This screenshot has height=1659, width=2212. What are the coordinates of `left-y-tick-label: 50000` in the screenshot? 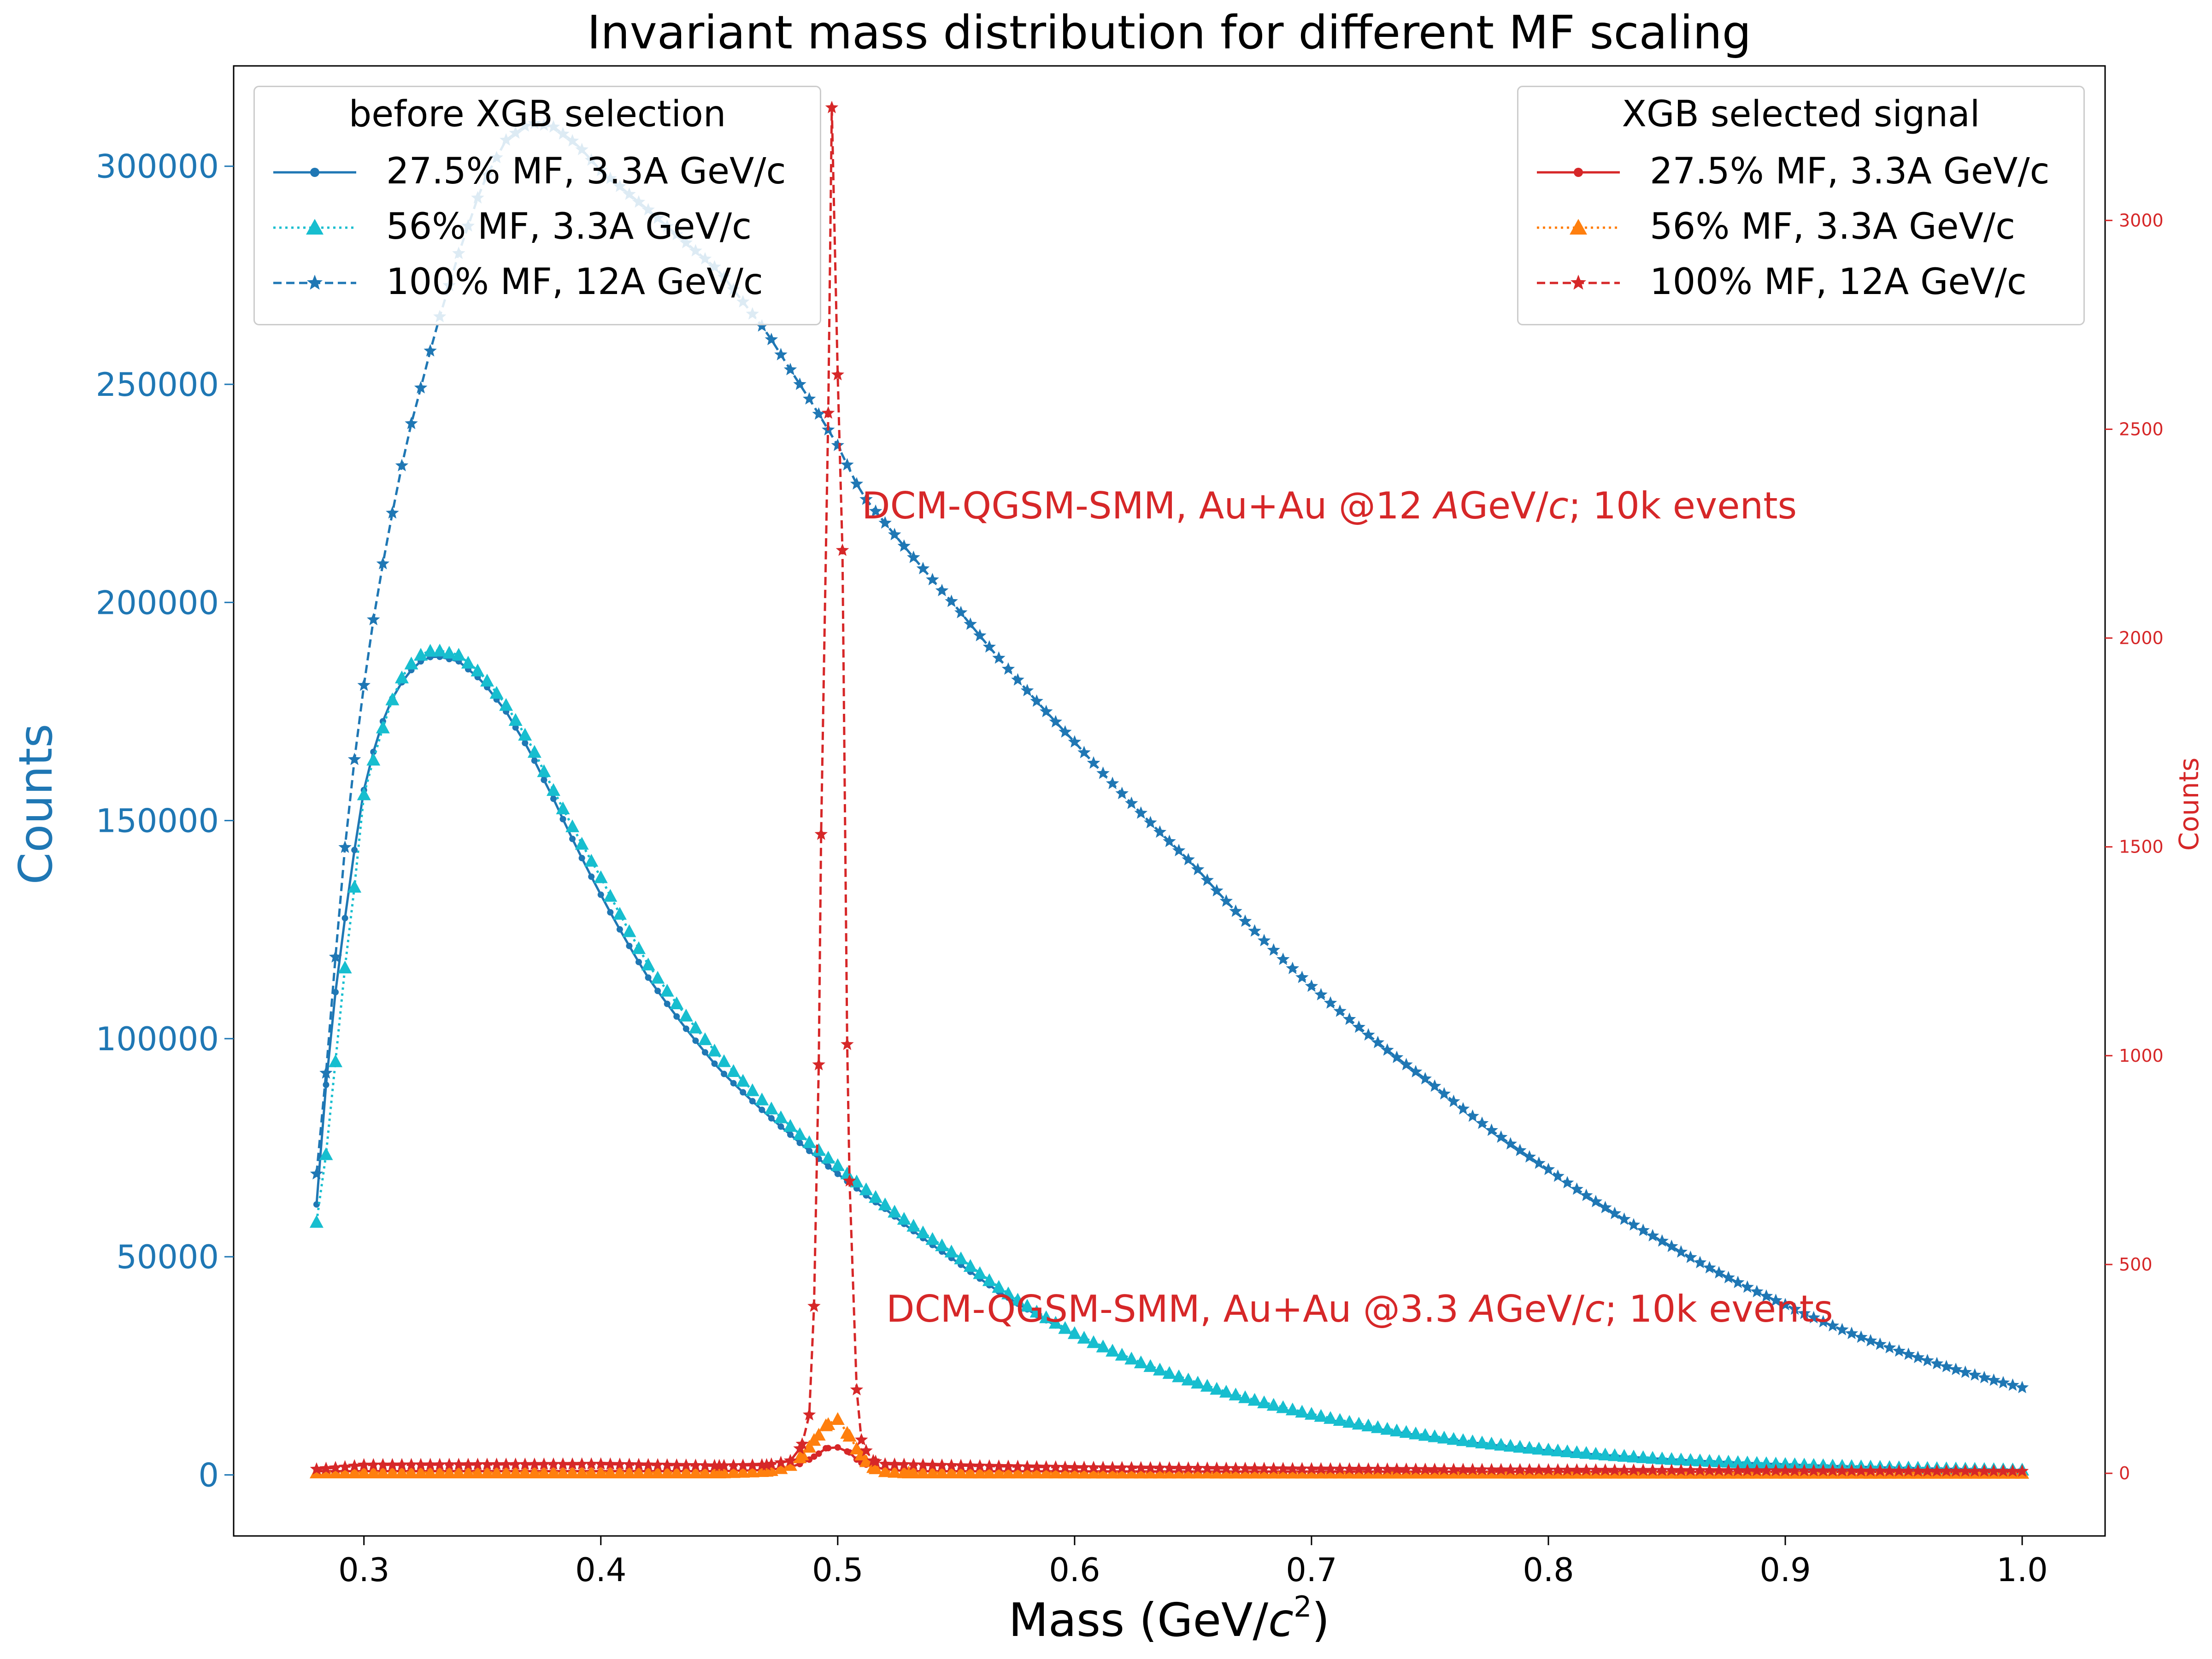 It's located at (167, 1257).